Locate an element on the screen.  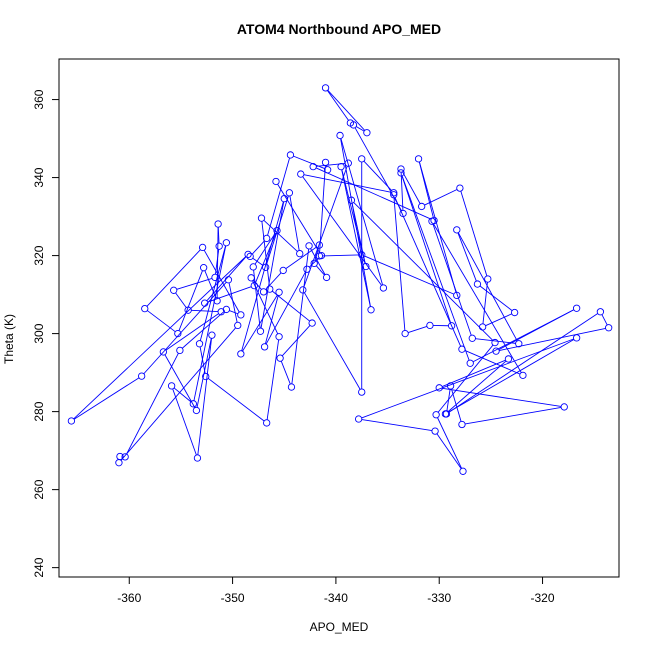
y-tick-label-4: 320 is located at coordinates (39, 255).